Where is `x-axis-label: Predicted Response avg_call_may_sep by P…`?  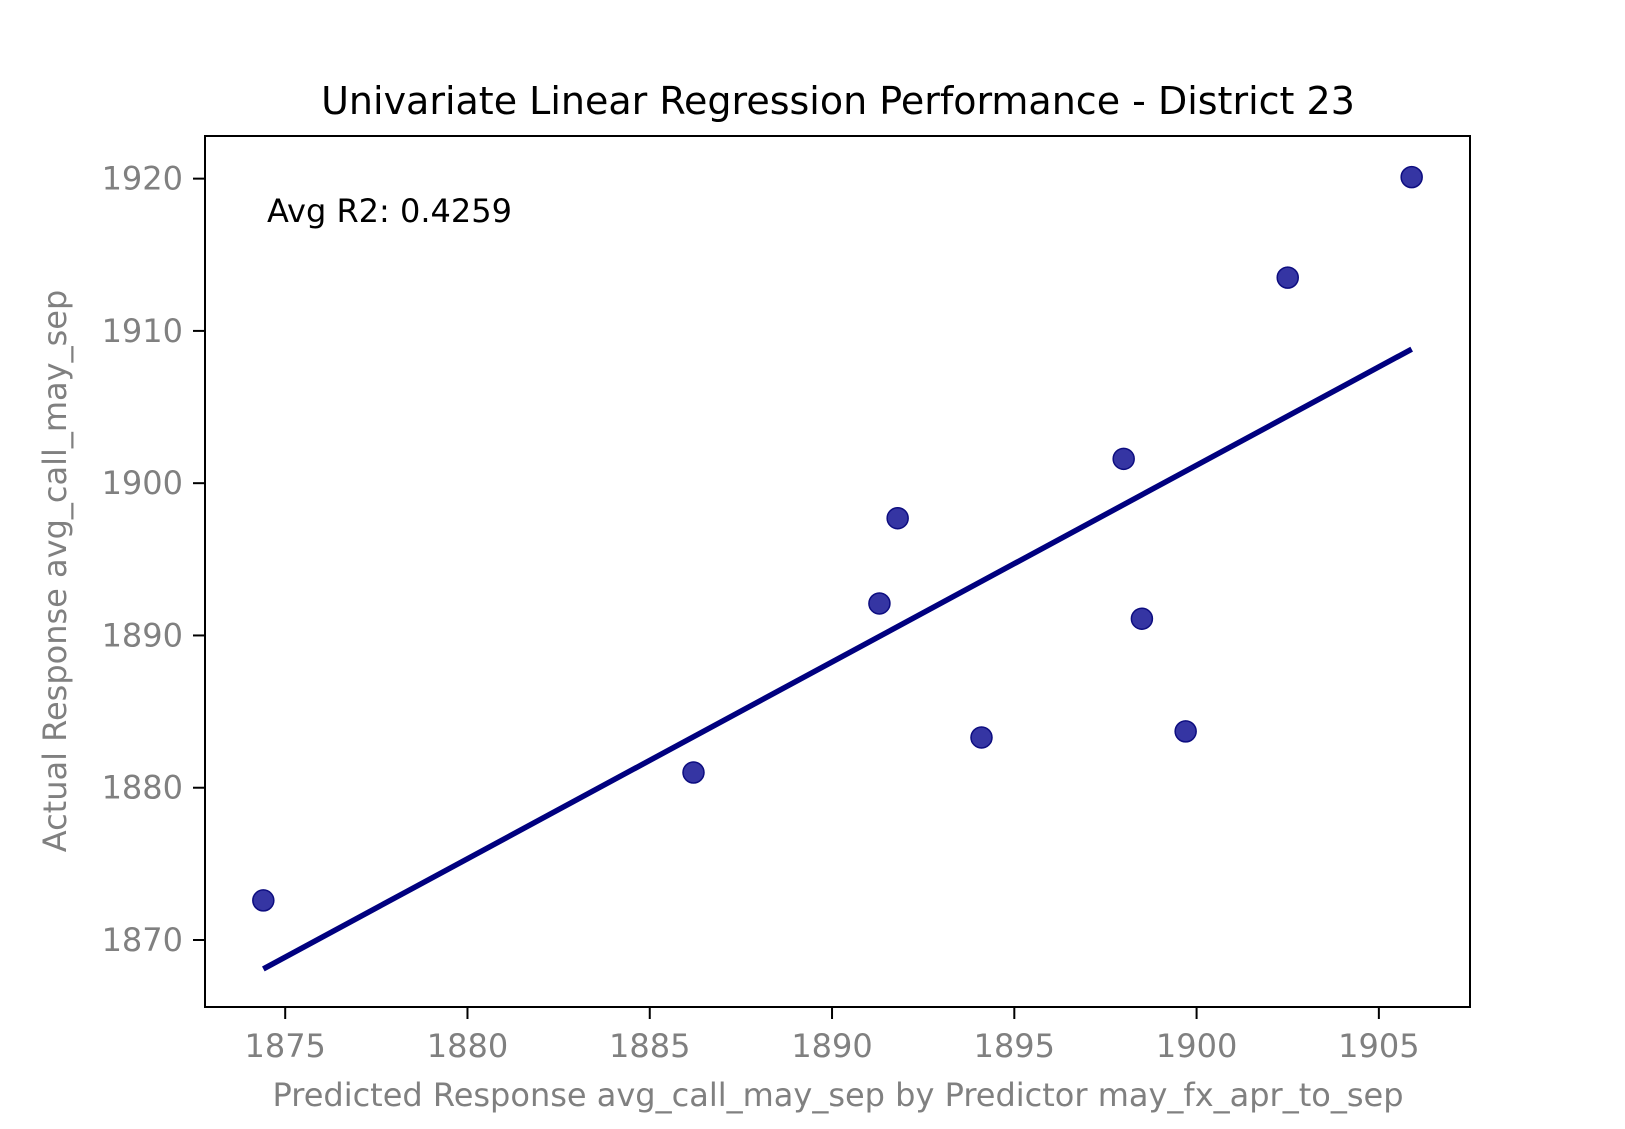 x-axis-label: Predicted Response avg_call_may_sep by P… is located at coordinates (838, 1095).